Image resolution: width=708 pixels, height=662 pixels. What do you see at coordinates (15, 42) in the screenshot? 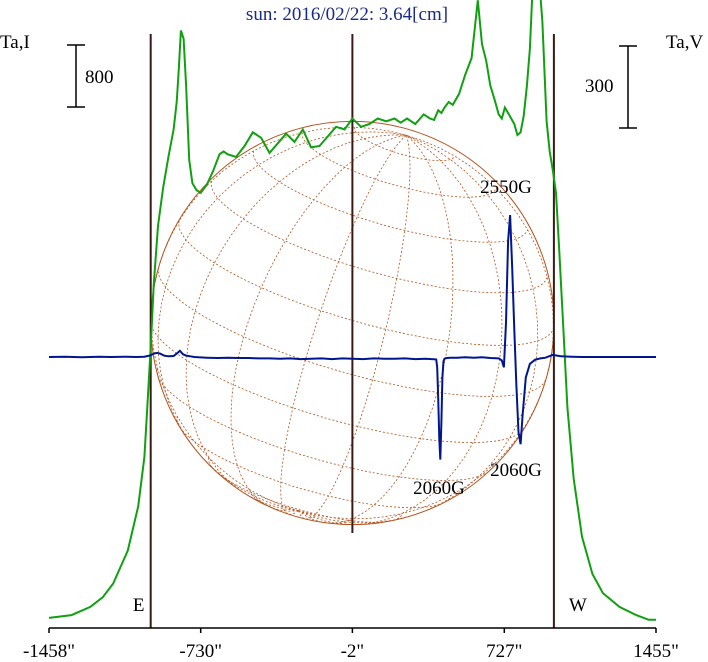
I see `left-axis-label: Ta,I` at bounding box center [15, 42].